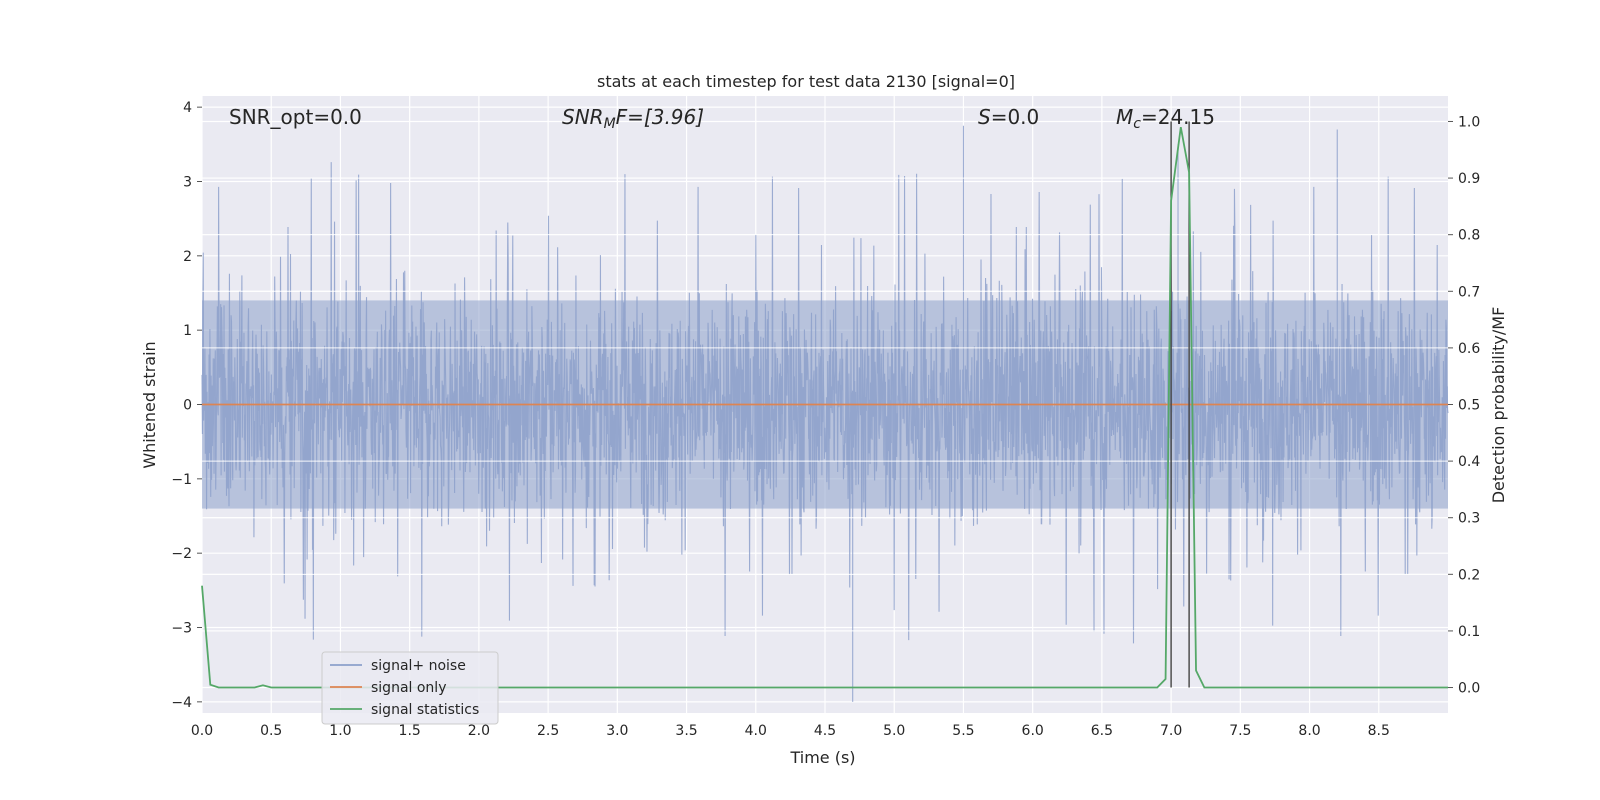 The width and height of the screenshot is (1600, 800). Describe the element at coordinates (425, 710) in the screenshot. I see `legend-label-stats: signal statistics` at that location.